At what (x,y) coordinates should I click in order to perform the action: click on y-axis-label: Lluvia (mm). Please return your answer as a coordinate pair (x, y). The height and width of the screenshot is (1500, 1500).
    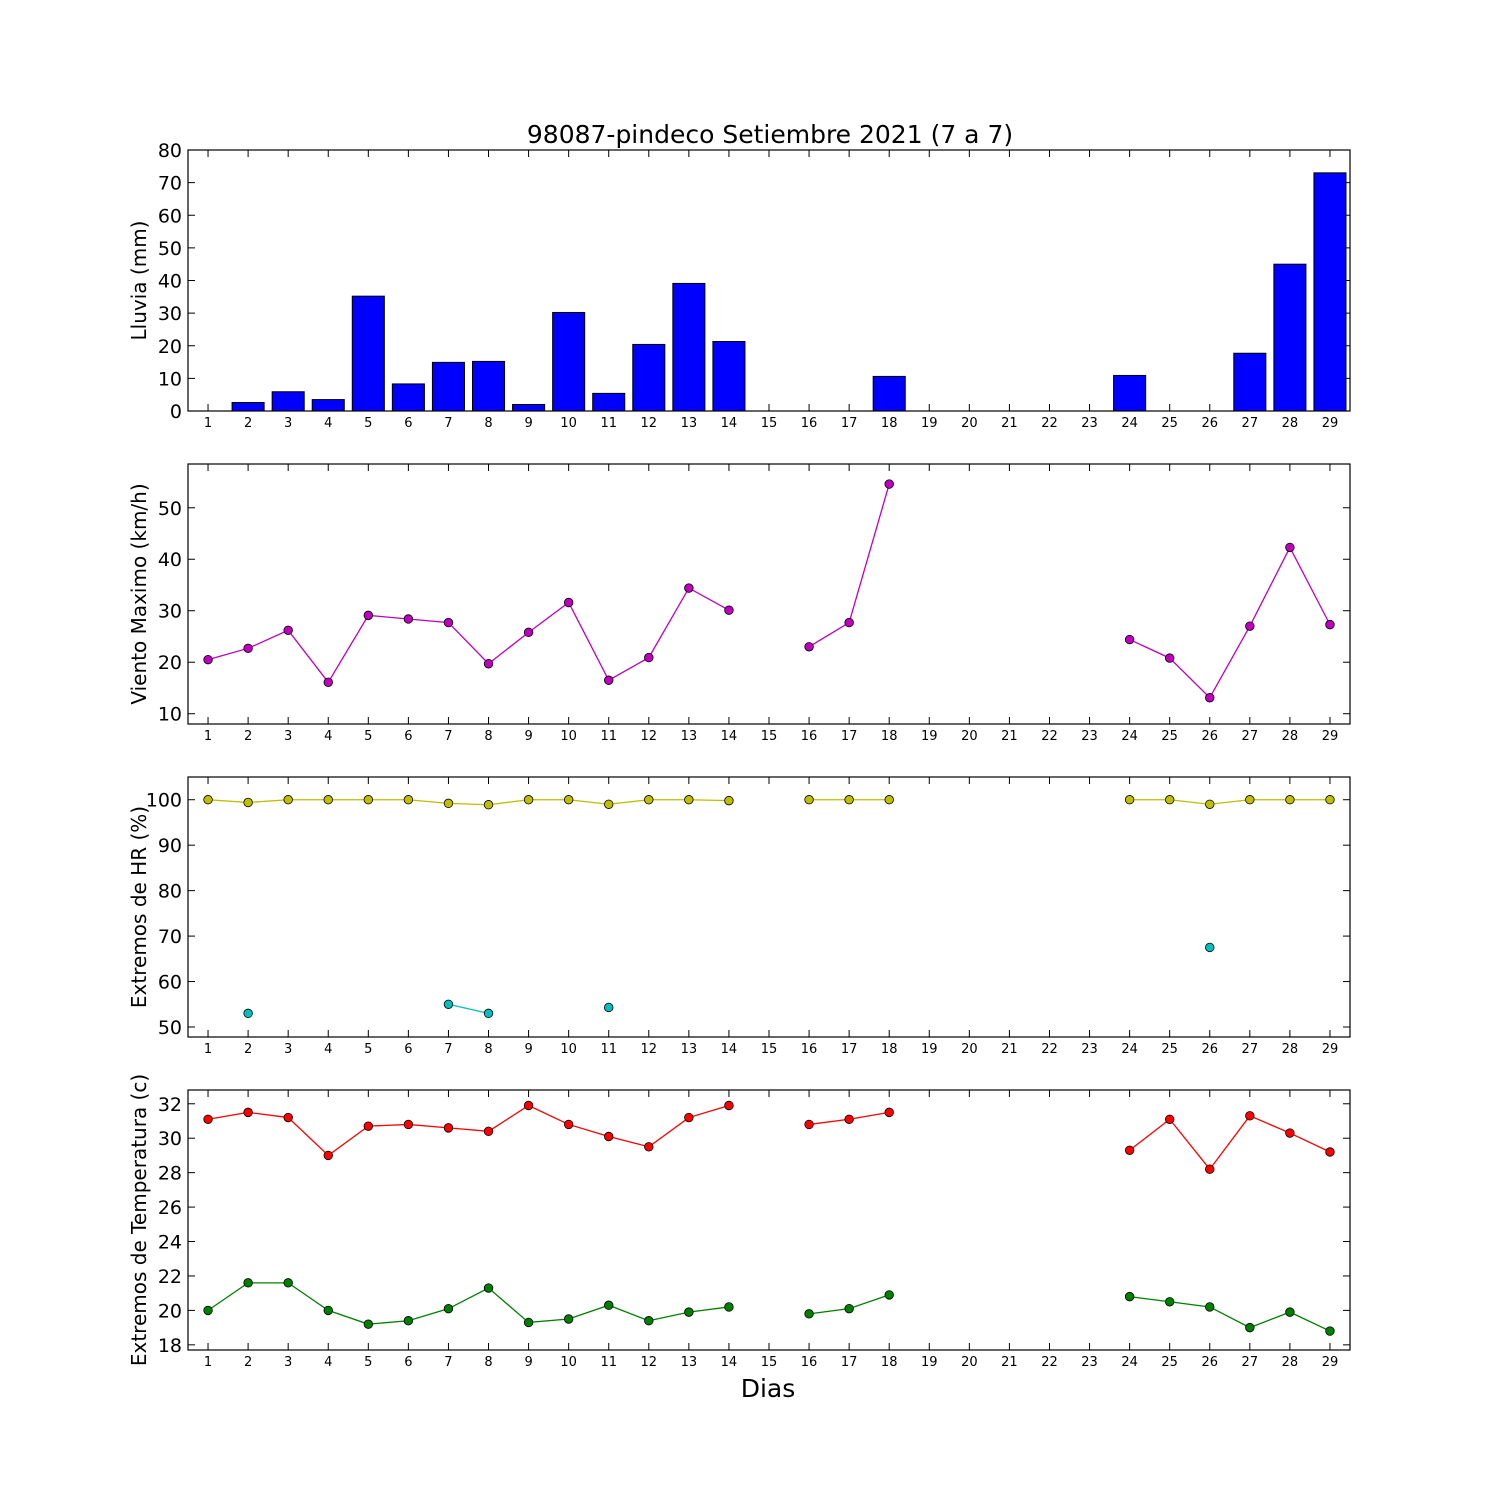
    Looking at the image, I should click on (139, 281).